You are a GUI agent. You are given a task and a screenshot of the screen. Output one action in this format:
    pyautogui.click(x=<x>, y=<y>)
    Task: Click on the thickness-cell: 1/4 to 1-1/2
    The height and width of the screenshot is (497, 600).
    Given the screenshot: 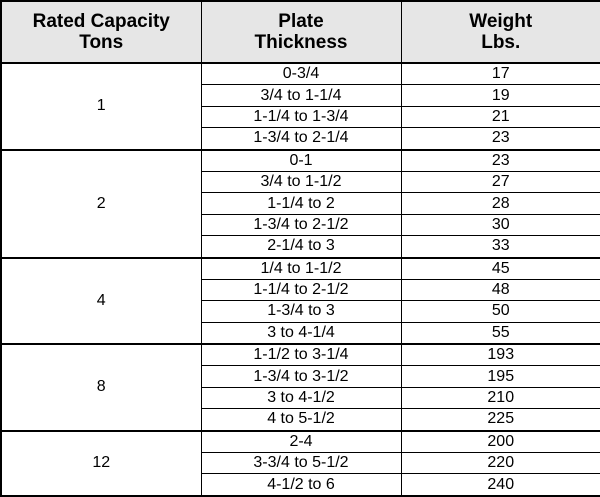 What is the action you would take?
    pyautogui.click(x=301, y=269)
    